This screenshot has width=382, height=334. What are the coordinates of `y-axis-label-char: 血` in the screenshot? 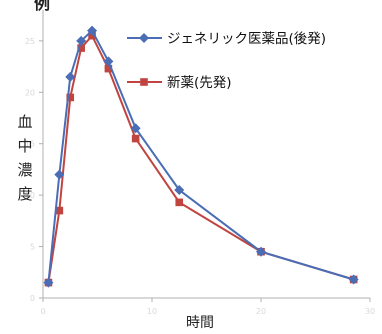 It's located at (25, 122).